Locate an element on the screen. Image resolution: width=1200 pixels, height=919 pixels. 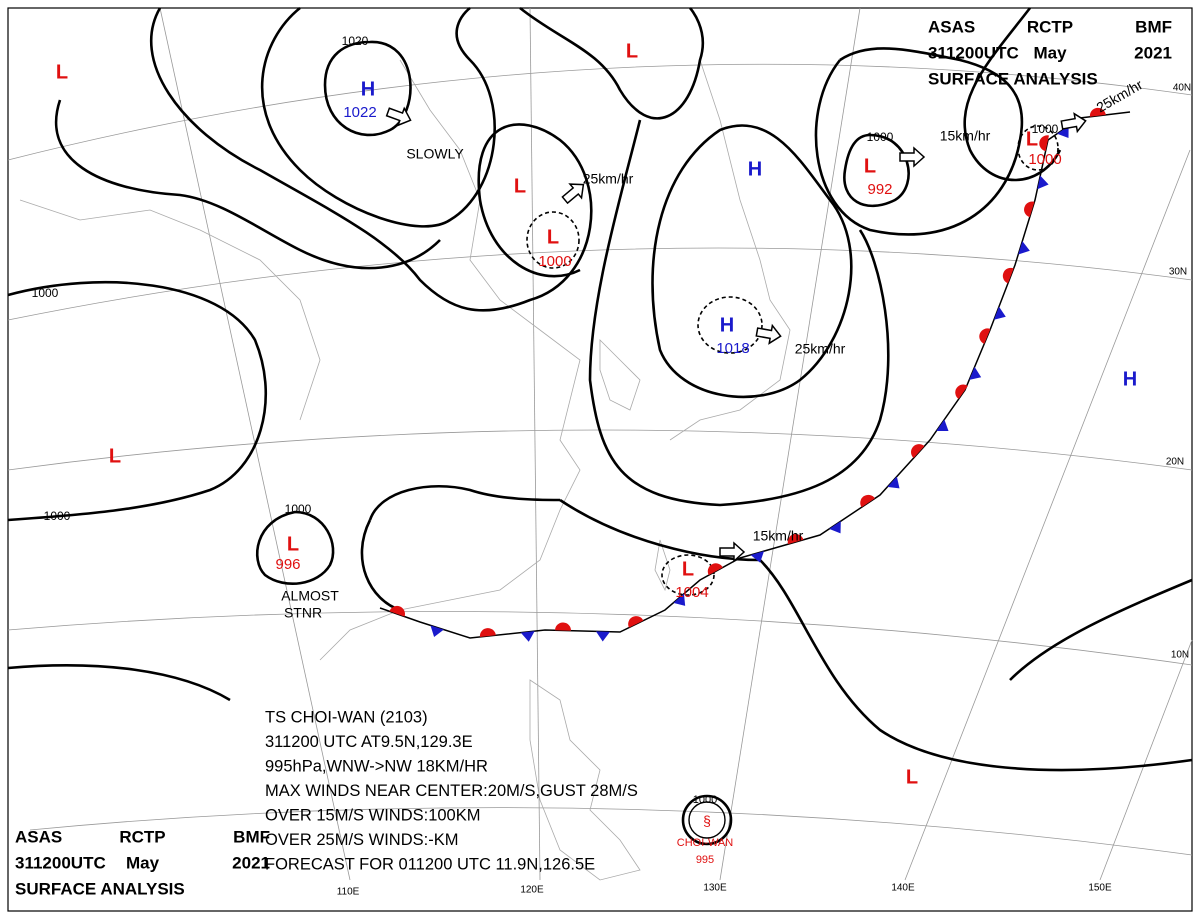
lat-label: 30N is located at coordinates (1178, 272).